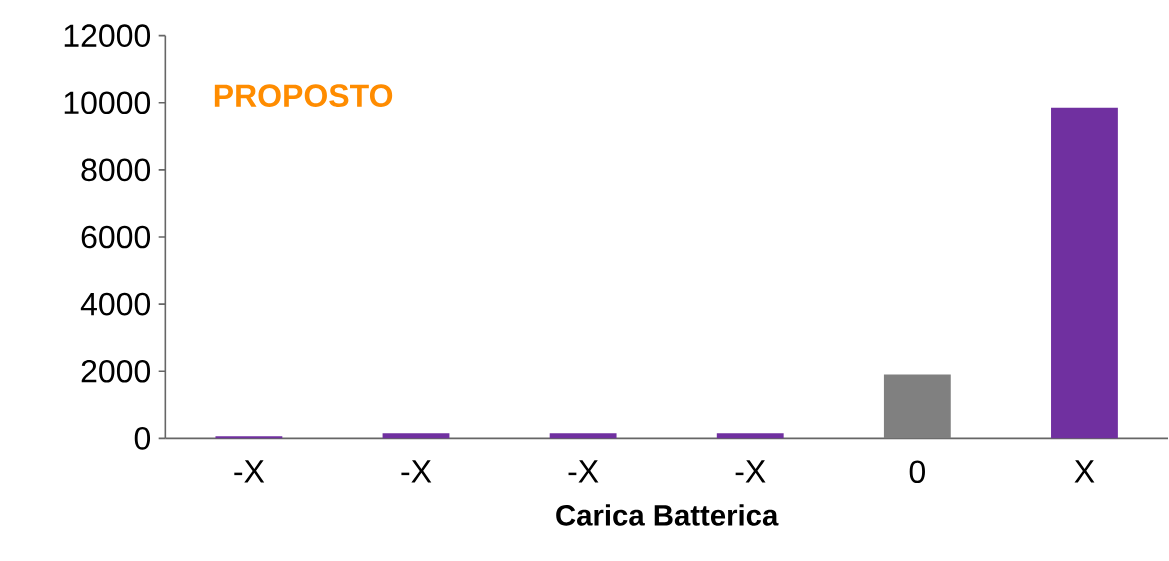 The width and height of the screenshot is (1169, 561). I want to click on y-tick-label: 6000, so click(116, 237).